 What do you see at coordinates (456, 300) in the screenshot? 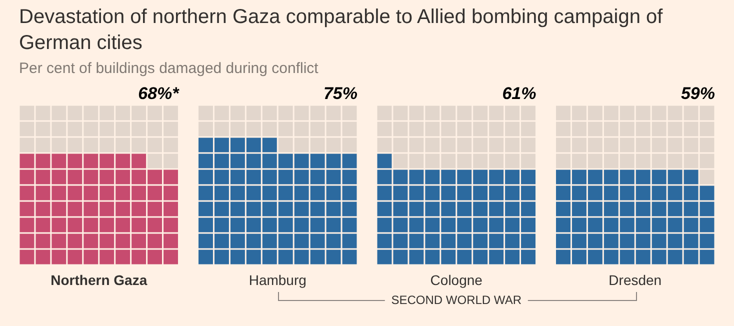
I see `text: SECOND WORLD WAR` at bounding box center [456, 300].